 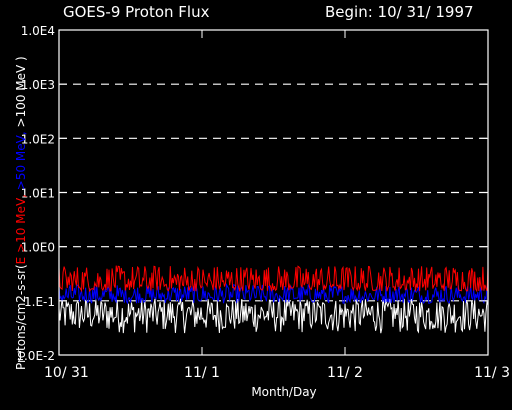 What do you see at coordinates (35, 356) in the screenshot?
I see `y-tick-label: 1.0E-2` at bounding box center [35, 356].